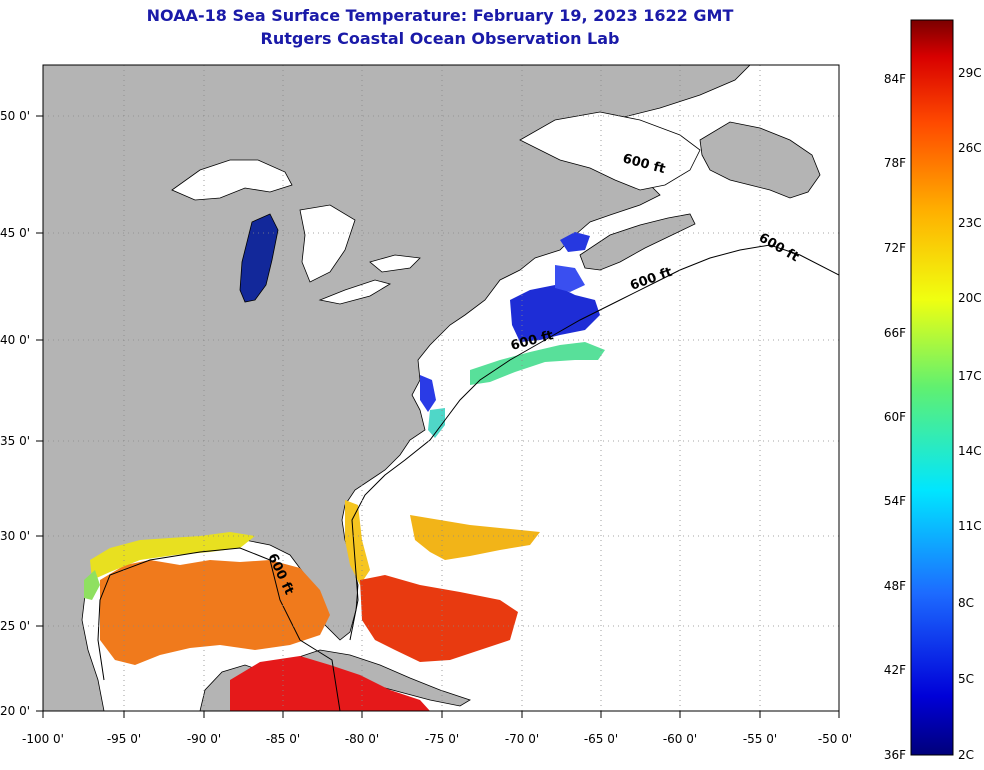  Describe the element at coordinates (428, 393) in the screenshot. I see `sst-cold-chesapeake` at that location.